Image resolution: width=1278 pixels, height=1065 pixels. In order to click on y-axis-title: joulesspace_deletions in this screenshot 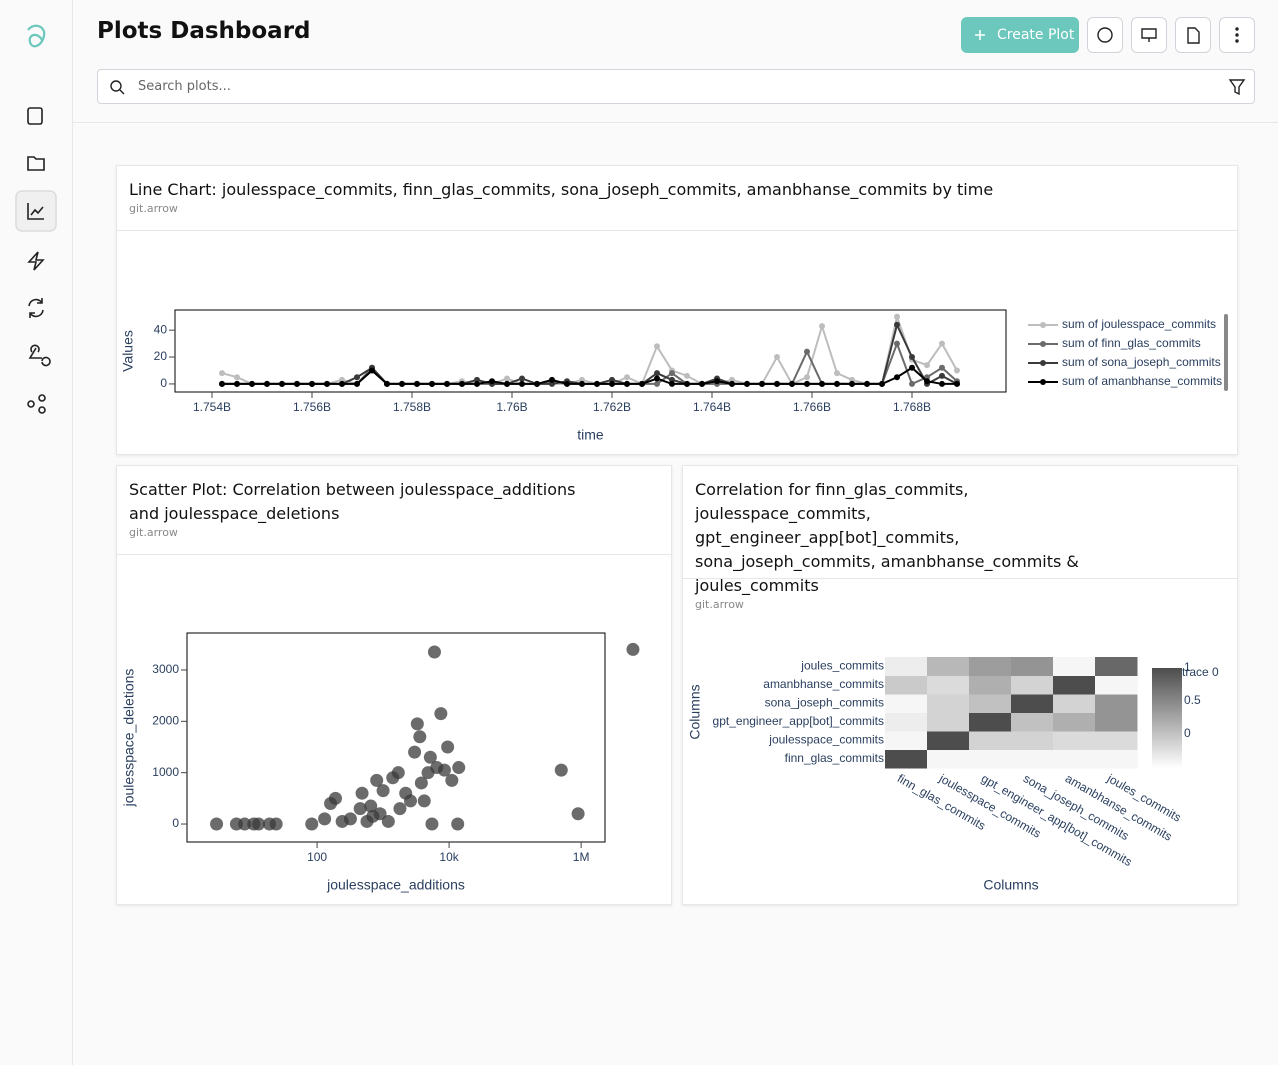, I will do `click(129, 738)`.